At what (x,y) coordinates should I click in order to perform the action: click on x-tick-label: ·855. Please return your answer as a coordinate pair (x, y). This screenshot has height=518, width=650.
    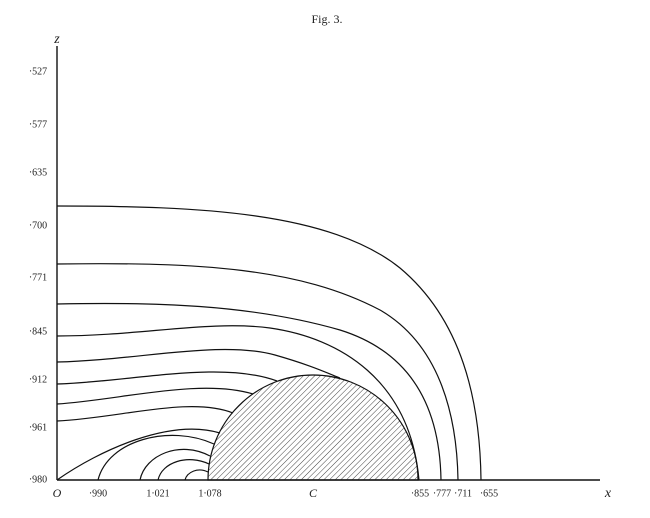
    Looking at the image, I should click on (420, 493).